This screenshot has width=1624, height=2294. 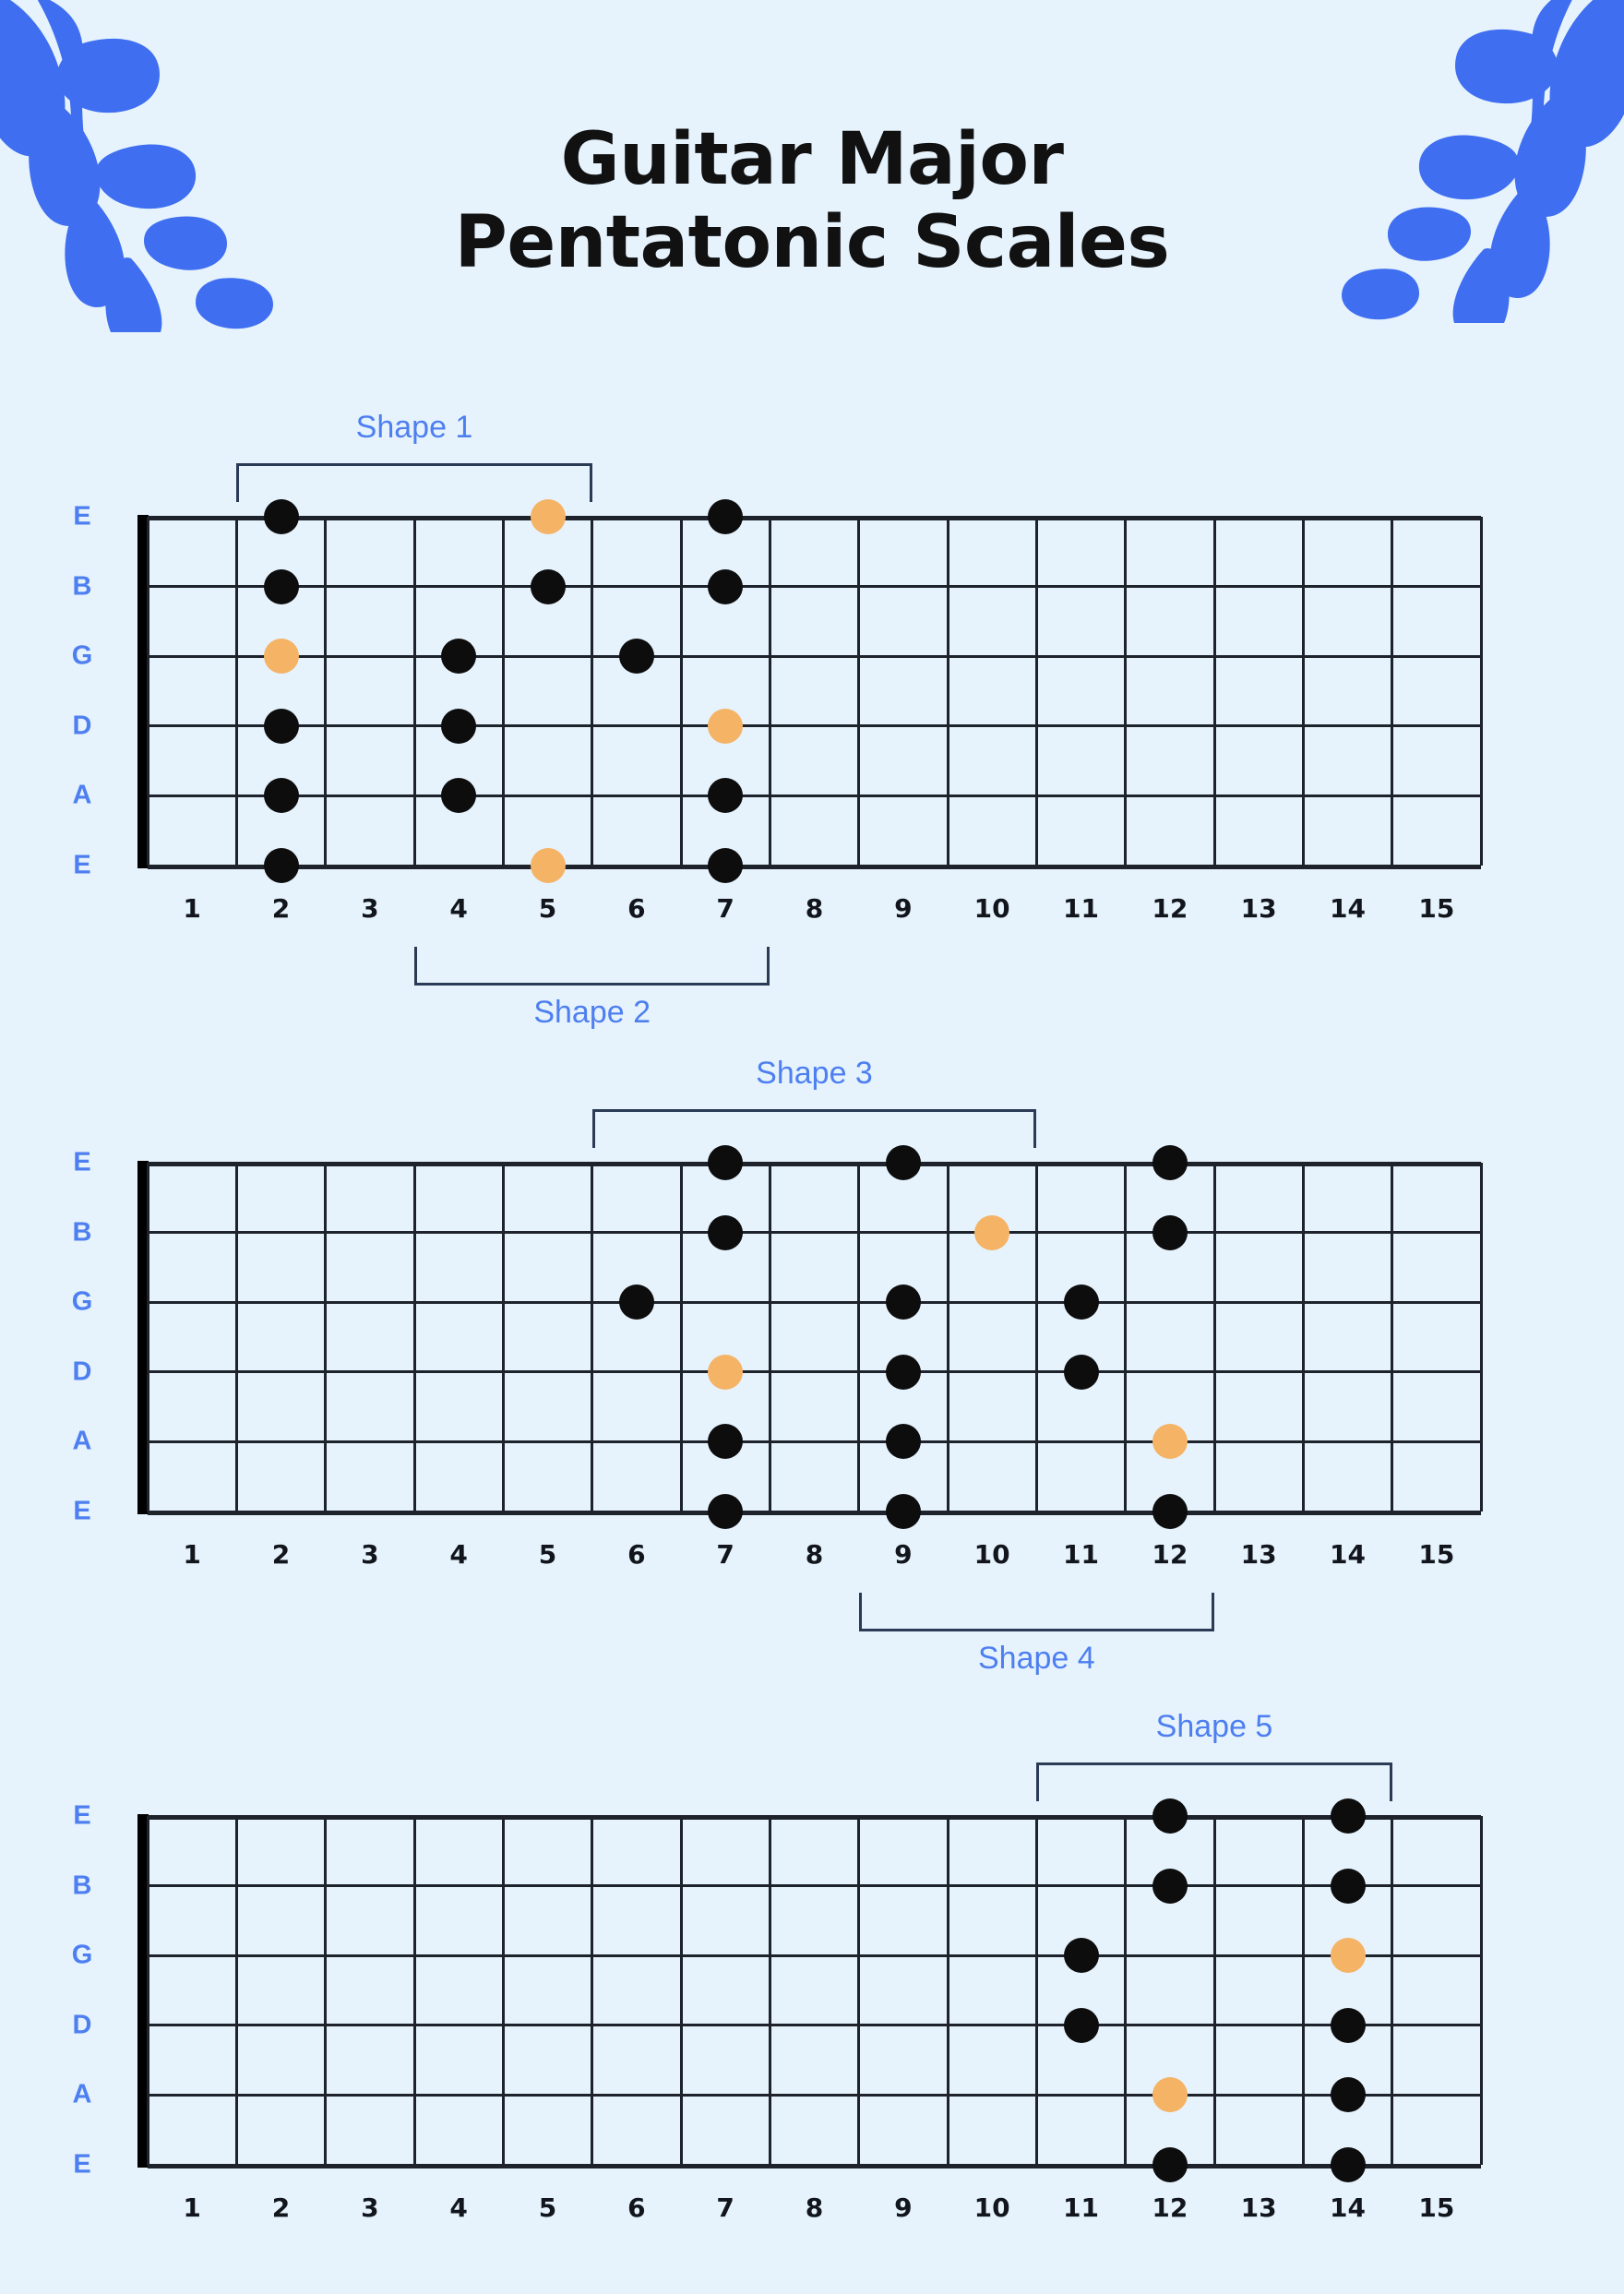 I want to click on note-dot-scale-e0-fret12, so click(x=1170, y=1162).